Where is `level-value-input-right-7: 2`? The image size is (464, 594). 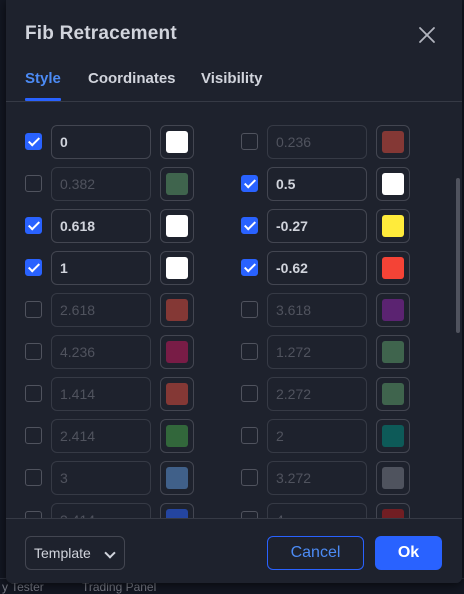
level-value-input-right-7: 2 is located at coordinates (317, 436).